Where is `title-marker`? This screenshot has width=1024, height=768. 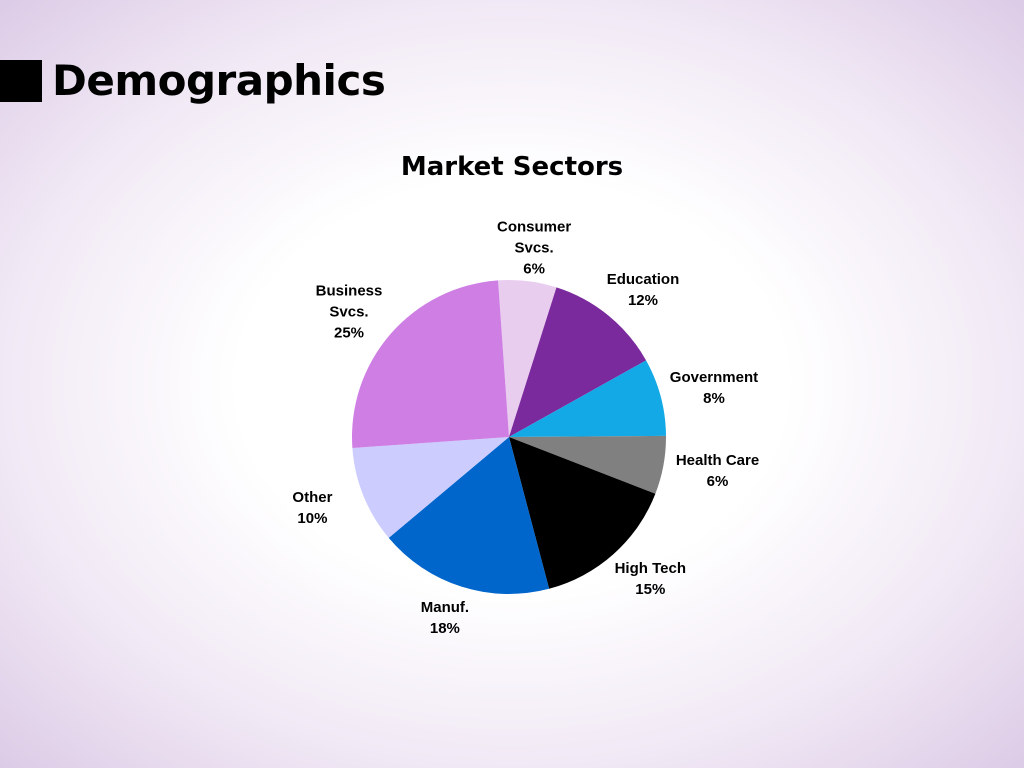 title-marker is located at coordinates (21, 81).